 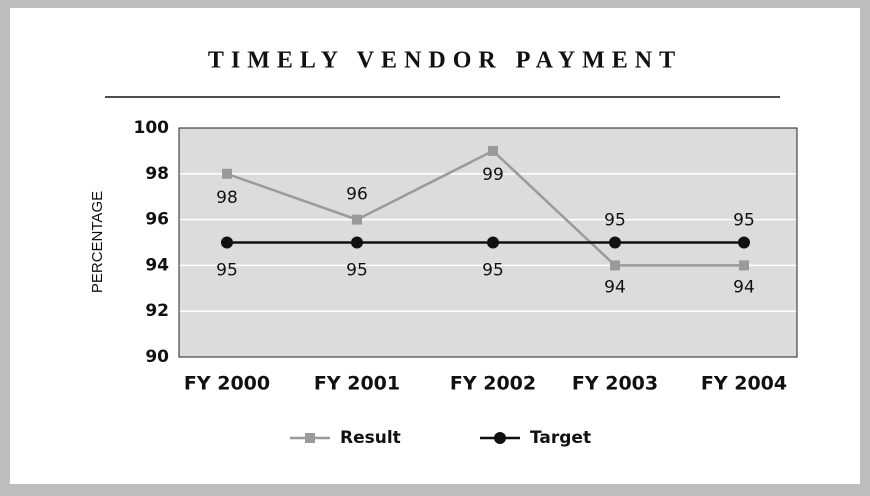 I want to click on y-axis-label: PERCENTAGE, so click(x=97, y=242).